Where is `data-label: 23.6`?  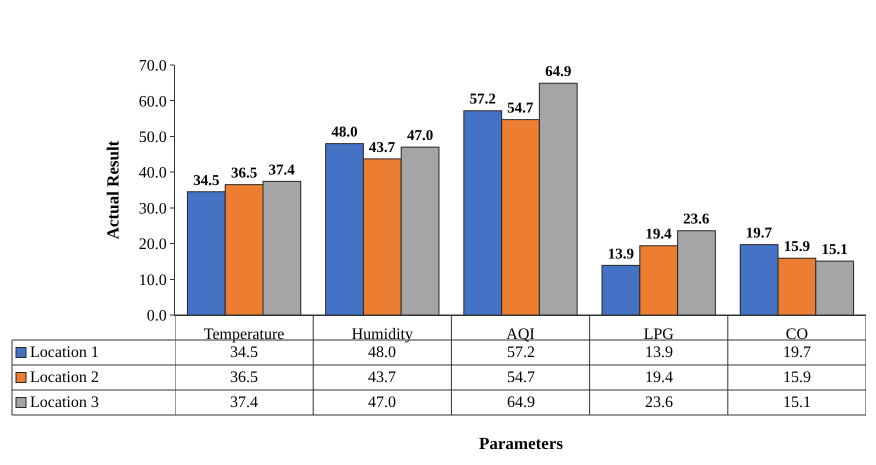
data-label: 23.6 is located at coordinates (659, 402).